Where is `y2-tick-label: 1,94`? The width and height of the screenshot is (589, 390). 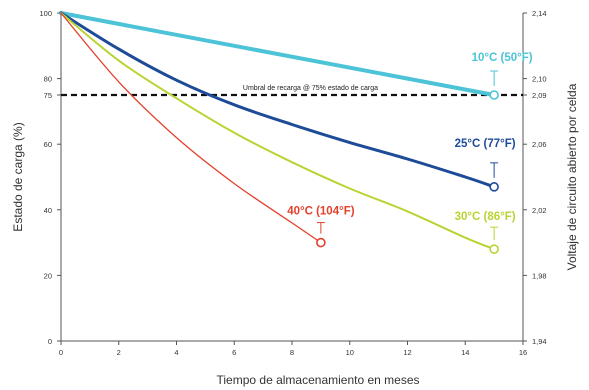 y2-tick-label: 1,94 is located at coordinates (539, 341).